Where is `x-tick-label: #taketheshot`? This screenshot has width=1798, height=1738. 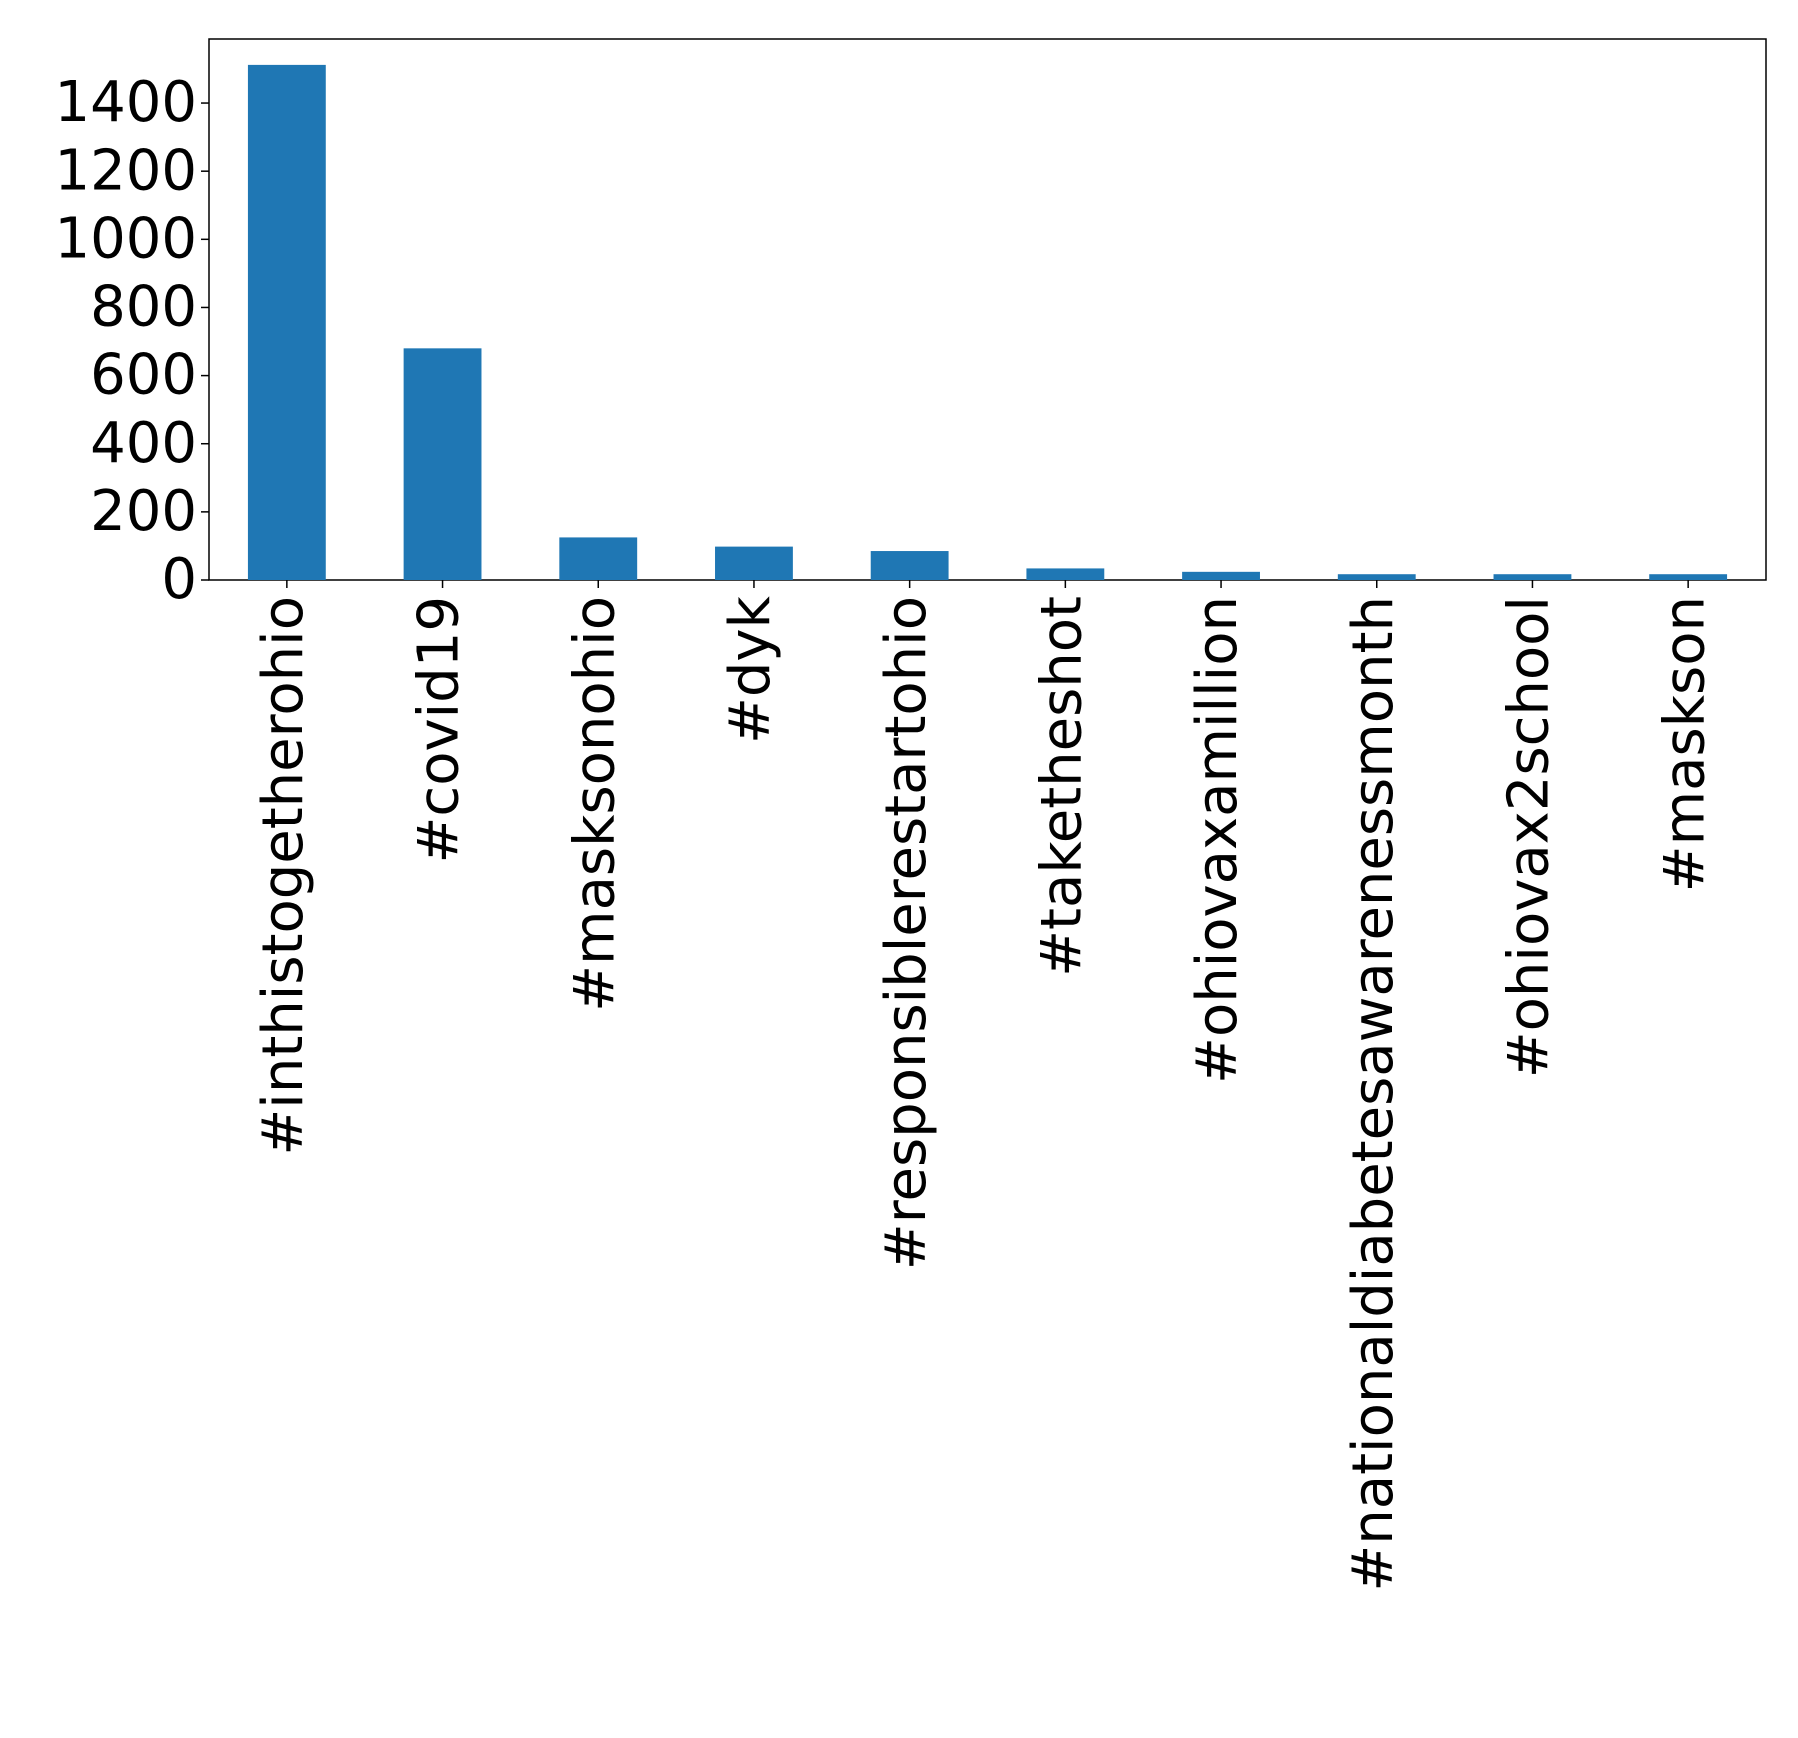 x-tick-label: #taketheshot is located at coordinates (1061, 786).